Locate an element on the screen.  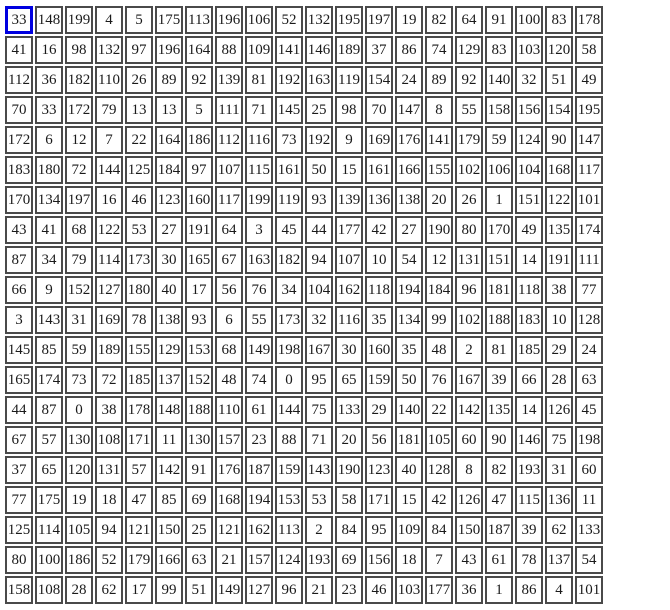
grid-cell: 135 is located at coordinates (559, 230).